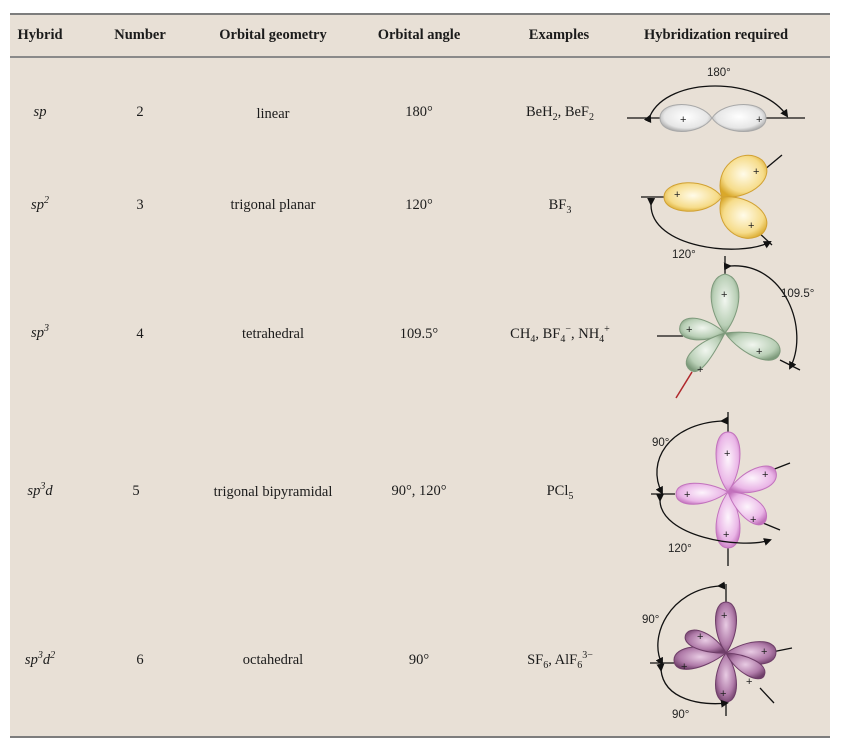 Image resolution: width=844 pixels, height=743 pixels. I want to click on hybrid-sp3: sp3, so click(40, 332).